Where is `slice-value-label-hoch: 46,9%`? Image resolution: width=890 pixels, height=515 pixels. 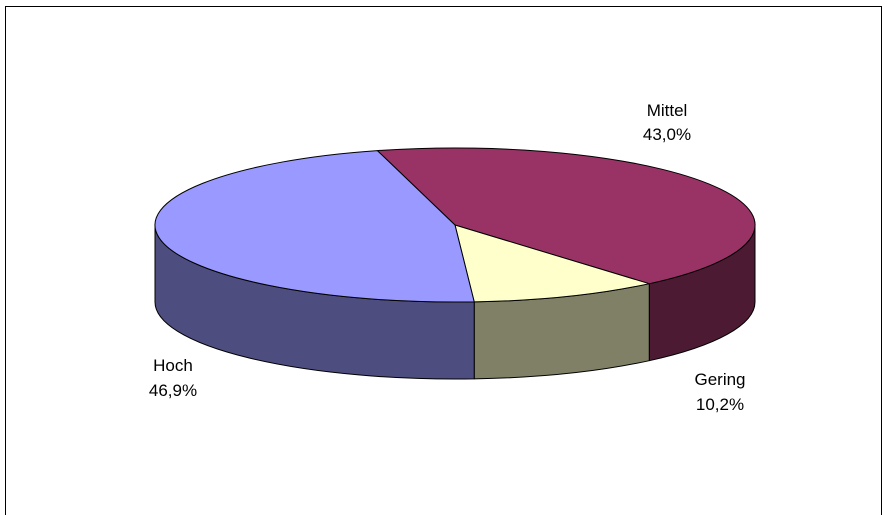 slice-value-label-hoch: 46,9% is located at coordinates (173, 390).